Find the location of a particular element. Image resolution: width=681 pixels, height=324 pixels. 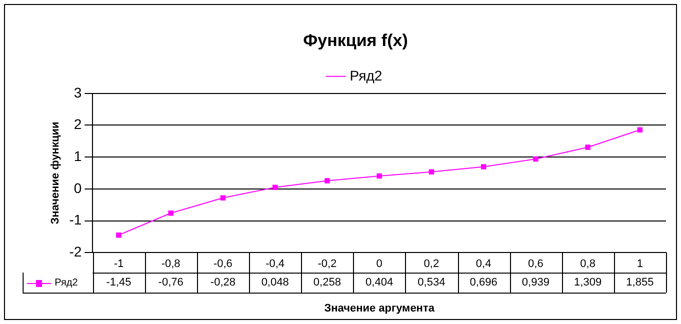

text: Ряд2 is located at coordinates (66, 282).